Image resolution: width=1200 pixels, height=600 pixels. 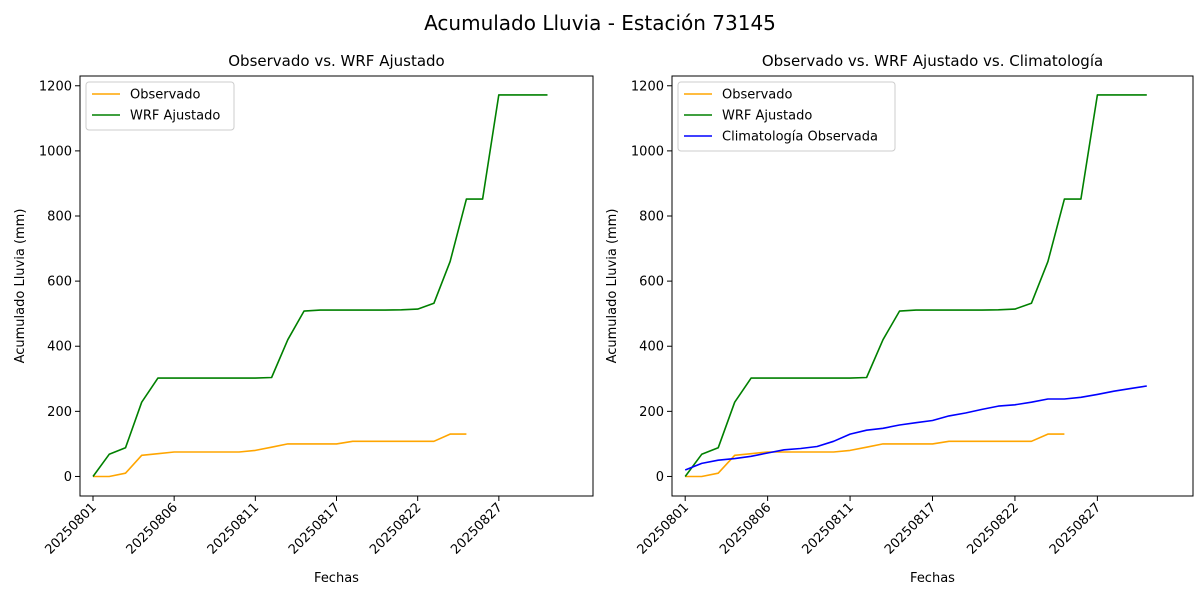 I want to click on figure-title: Acumulado Lluvia - Estación 73145, so click(x=600, y=23).